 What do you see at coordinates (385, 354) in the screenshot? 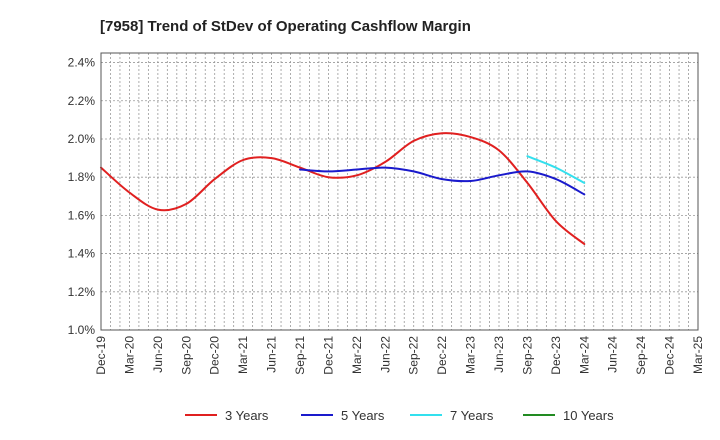
I see `x-tick-label: Jun-22` at bounding box center [385, 354].